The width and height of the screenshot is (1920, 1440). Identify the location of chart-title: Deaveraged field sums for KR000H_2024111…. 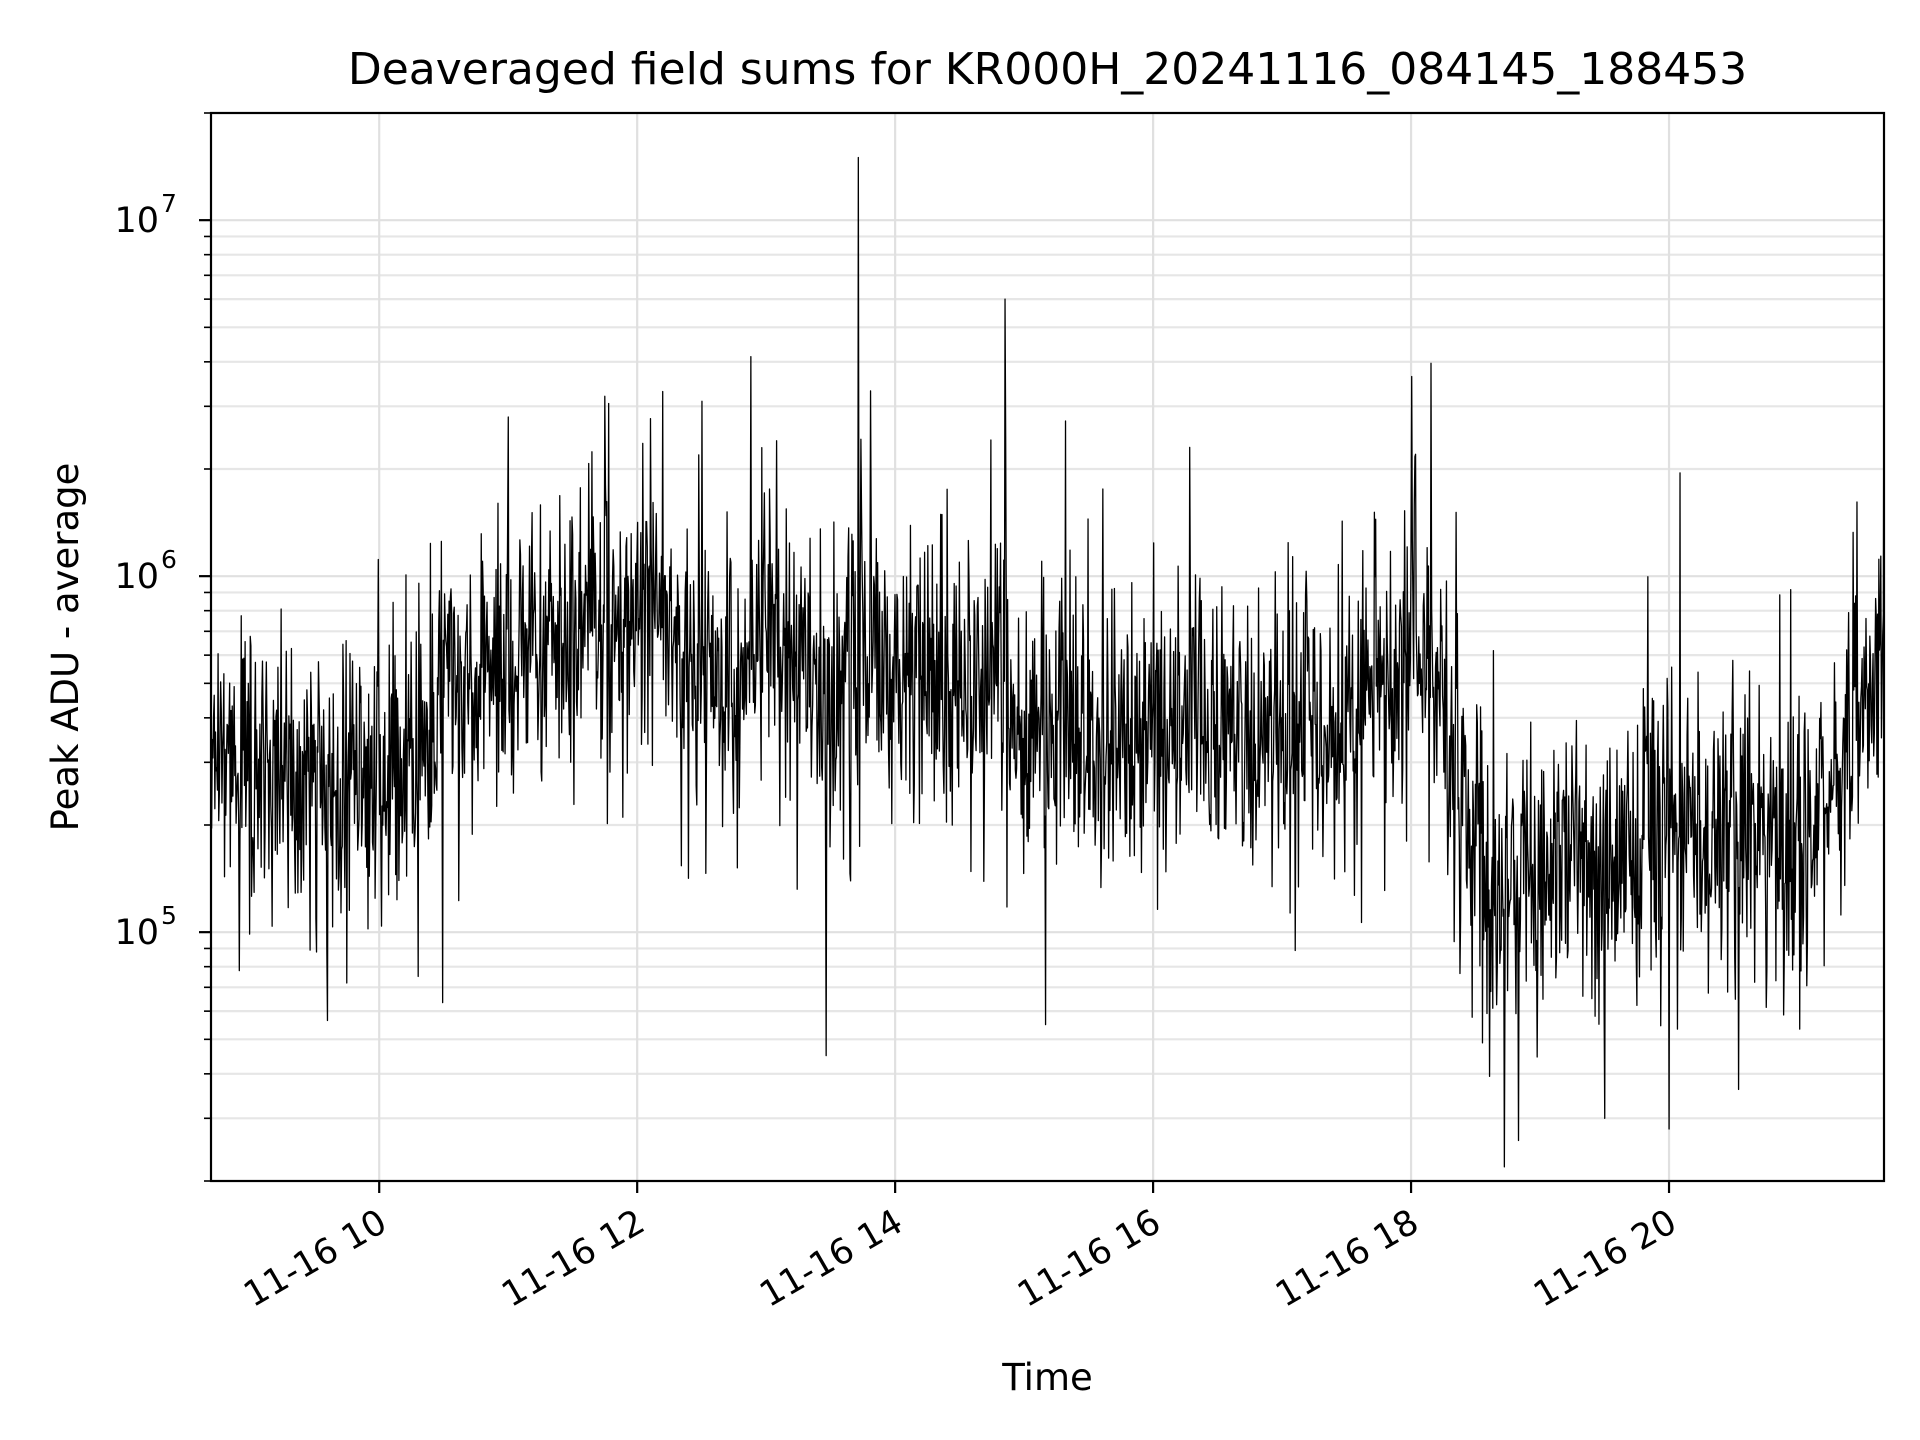
(1047, 69).